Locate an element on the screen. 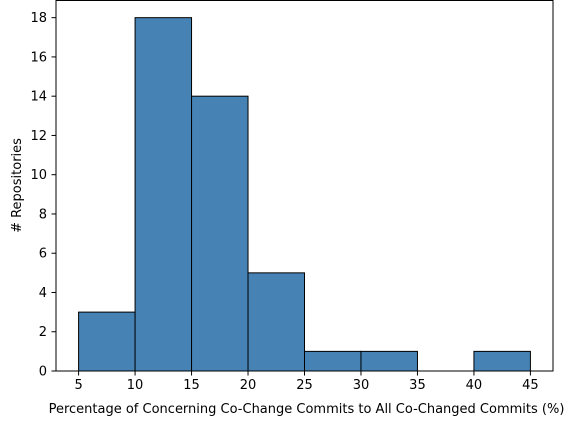 This screenshot has width=583, height=421. y-tick-label: 10 is located at coordinates (38, 175).